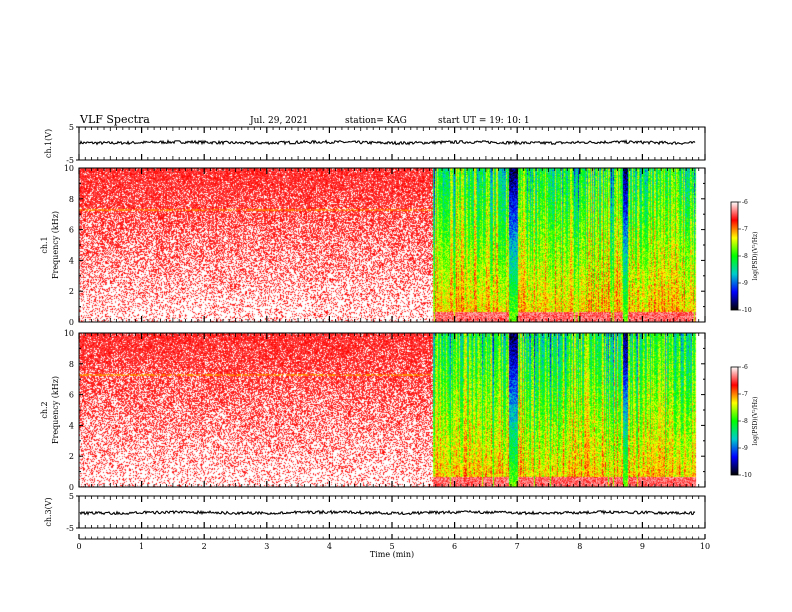  Describe the element at coordinates (705, 546) in the screenshot. I see `x-tick-label: 10` at that location.